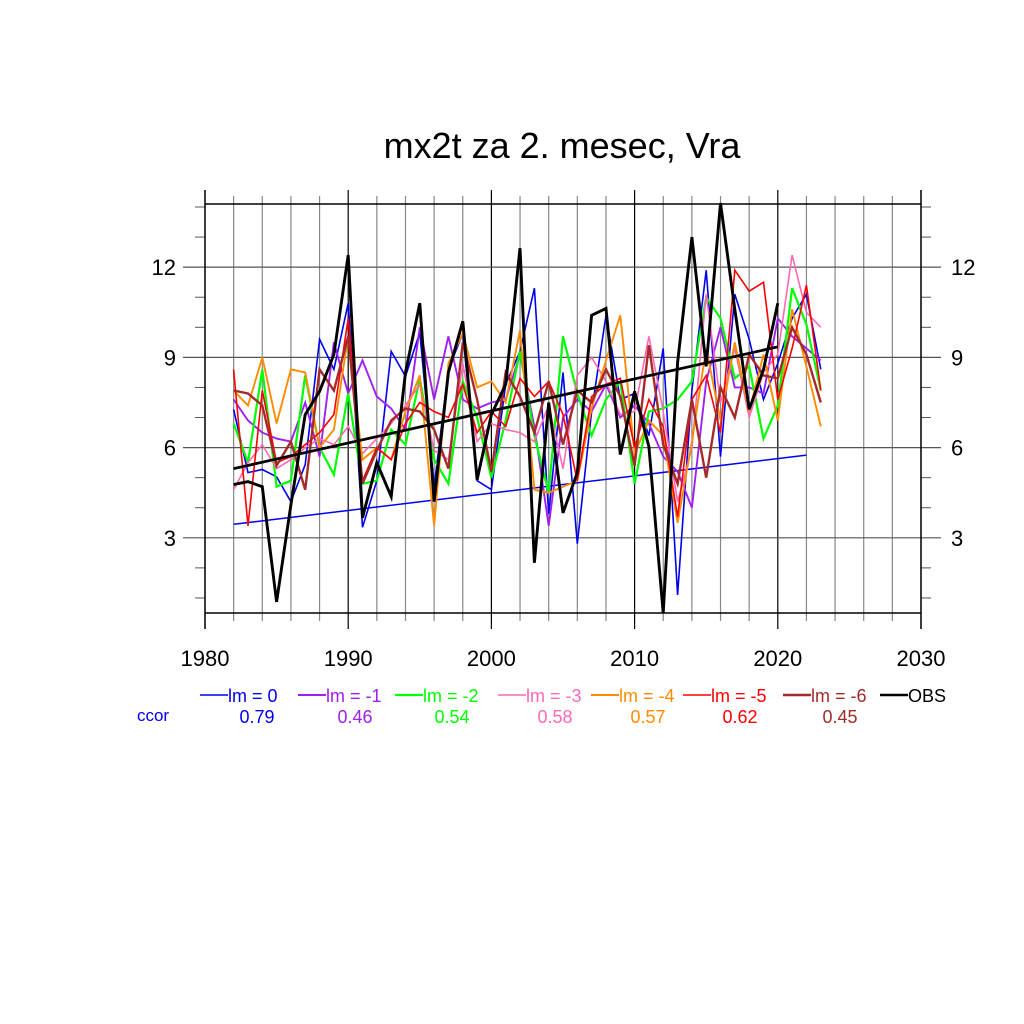  What do you see at coordinates (153, 715) in the screenshot?
I see `ccor-label: ccor` at bounding box center [153, 715].